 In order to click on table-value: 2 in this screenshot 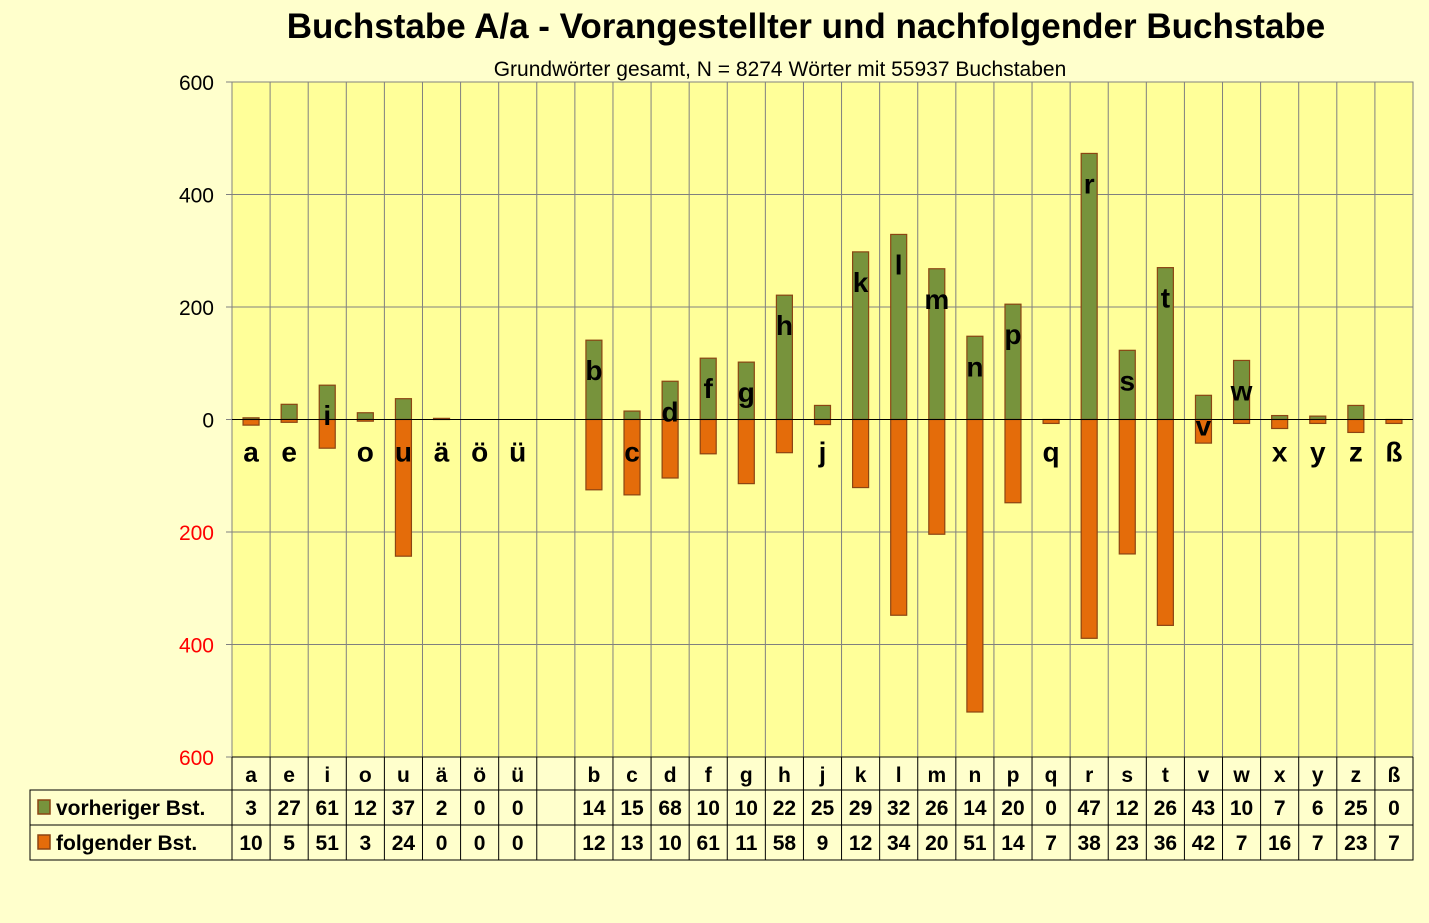, I will do `click(442, 808)`.